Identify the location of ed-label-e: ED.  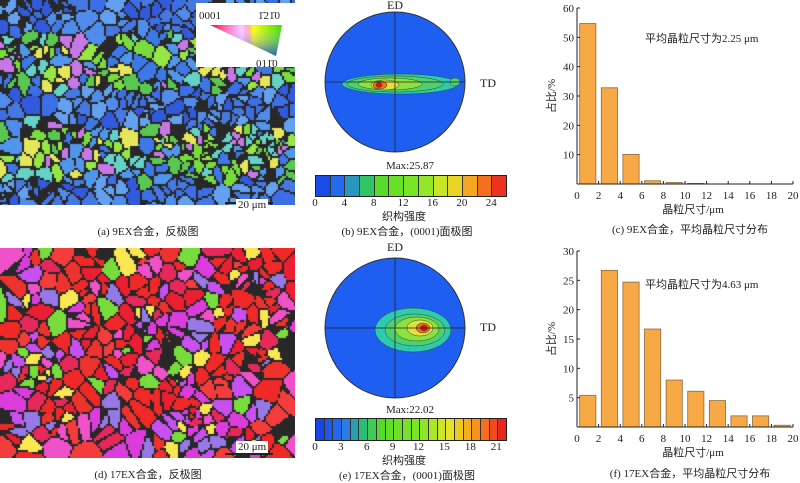
(395, 247).